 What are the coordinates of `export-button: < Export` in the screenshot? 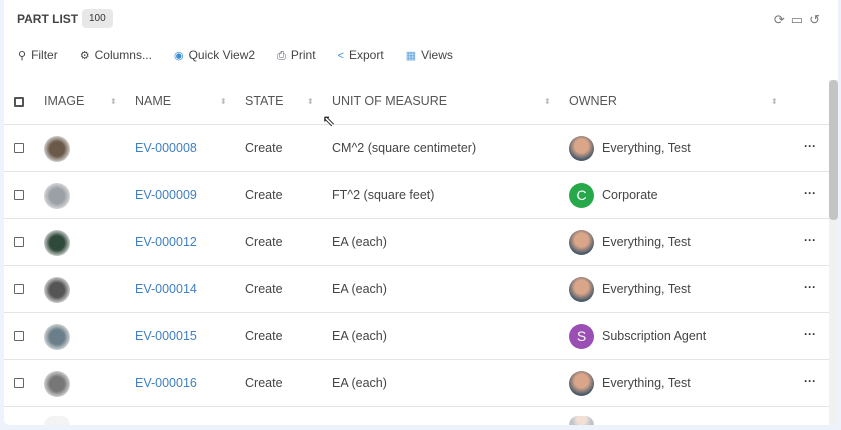 It's located at (360, 55).